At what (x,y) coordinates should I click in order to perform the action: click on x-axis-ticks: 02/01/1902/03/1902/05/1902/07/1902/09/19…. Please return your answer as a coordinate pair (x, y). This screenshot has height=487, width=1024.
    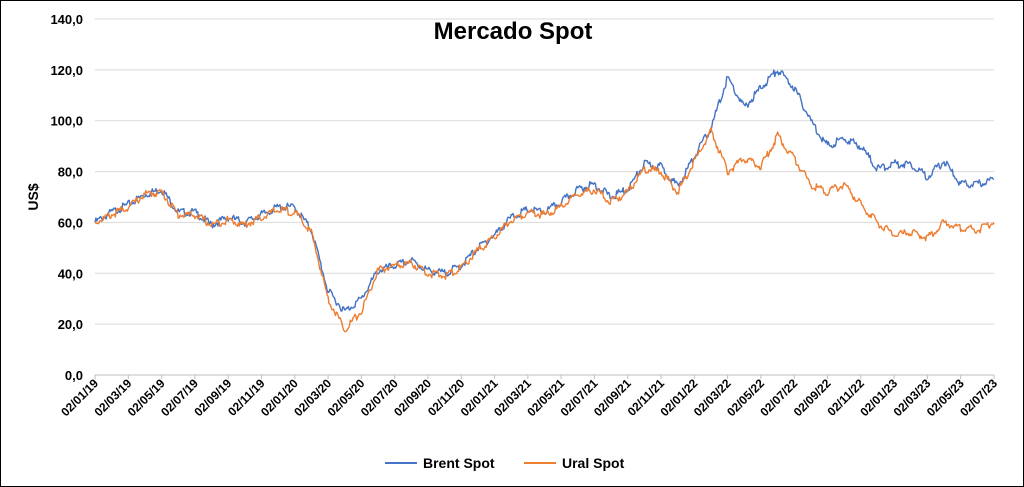
    Looking at the image, I should click on (529, 397).